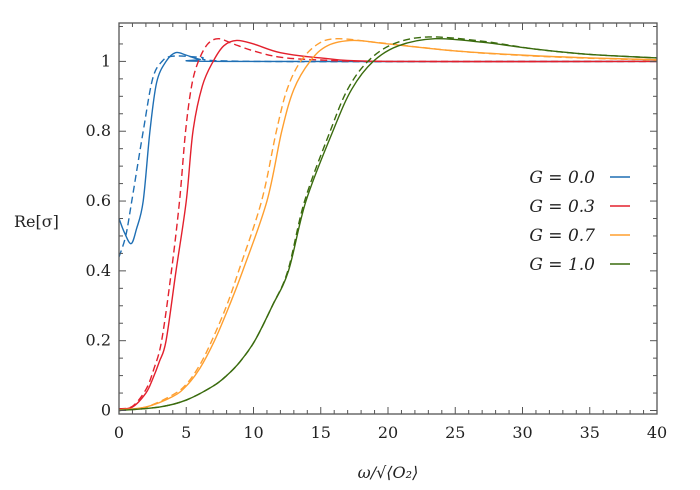  What do you see at coordinates (119, 432) in the screenshot?
I see `x-tick-label: 0` at bounding box center [119, 432].